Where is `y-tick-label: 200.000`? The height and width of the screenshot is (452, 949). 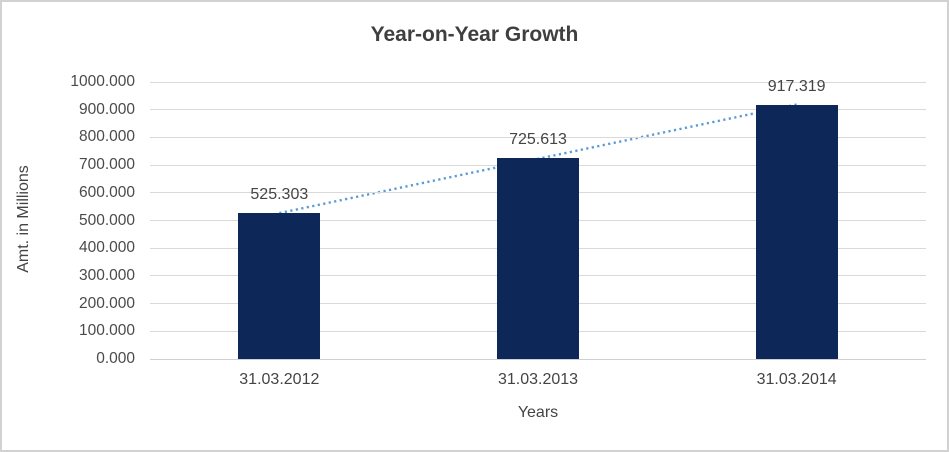
y-tick-label: 200.000 is located at coordinates (106, 303).